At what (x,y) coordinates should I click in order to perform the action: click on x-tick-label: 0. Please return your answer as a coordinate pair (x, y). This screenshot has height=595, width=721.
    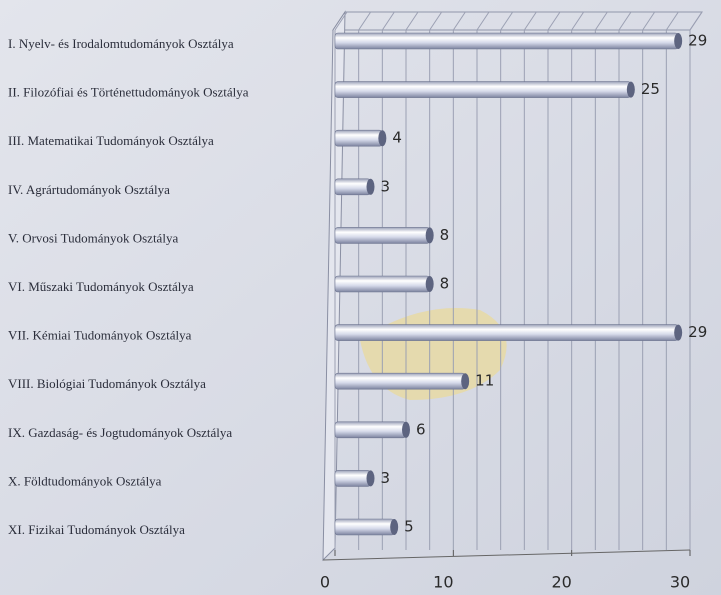
    Looking at the image, I should click on (325, 582).